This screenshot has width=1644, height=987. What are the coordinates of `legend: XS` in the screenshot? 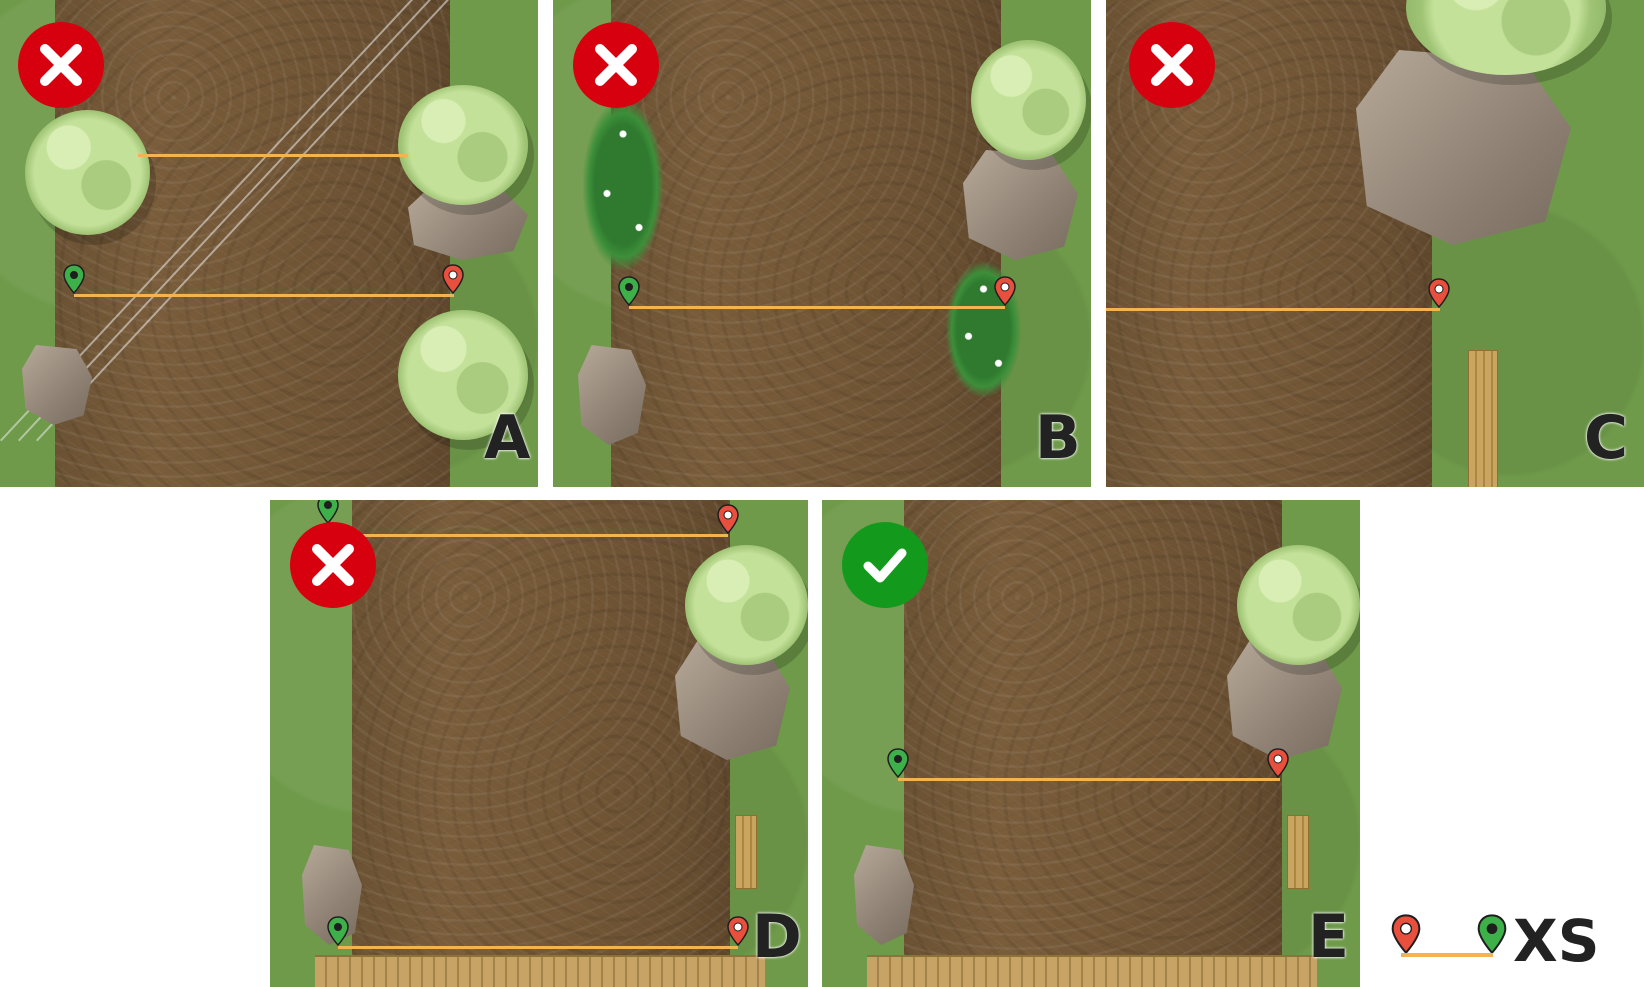 It's located at (1510, 945).